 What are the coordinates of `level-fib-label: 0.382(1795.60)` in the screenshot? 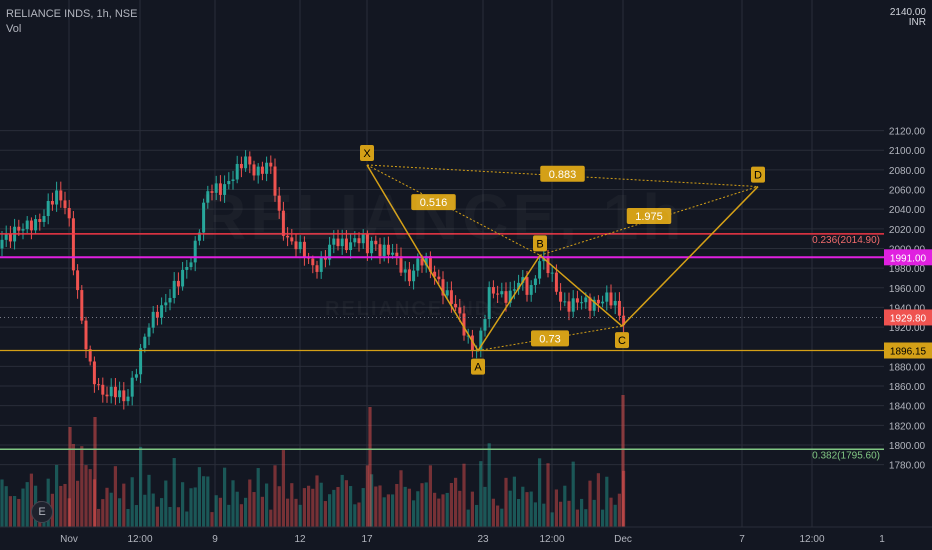 It's located at (846, 455).